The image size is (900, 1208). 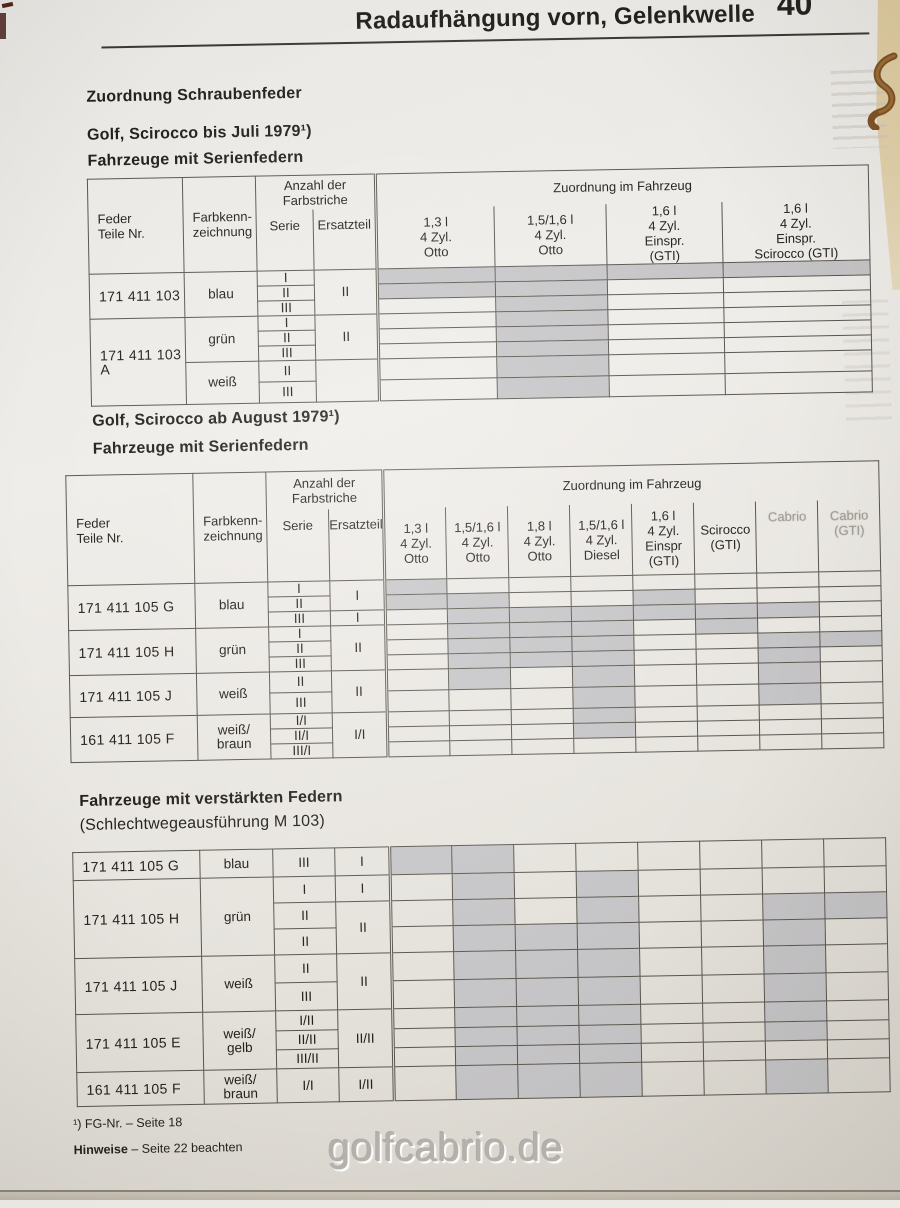 What do you see at coordinates (231, 605) in the screenshot?
I see `cell-color: blau` at bounding box center [231, 605].